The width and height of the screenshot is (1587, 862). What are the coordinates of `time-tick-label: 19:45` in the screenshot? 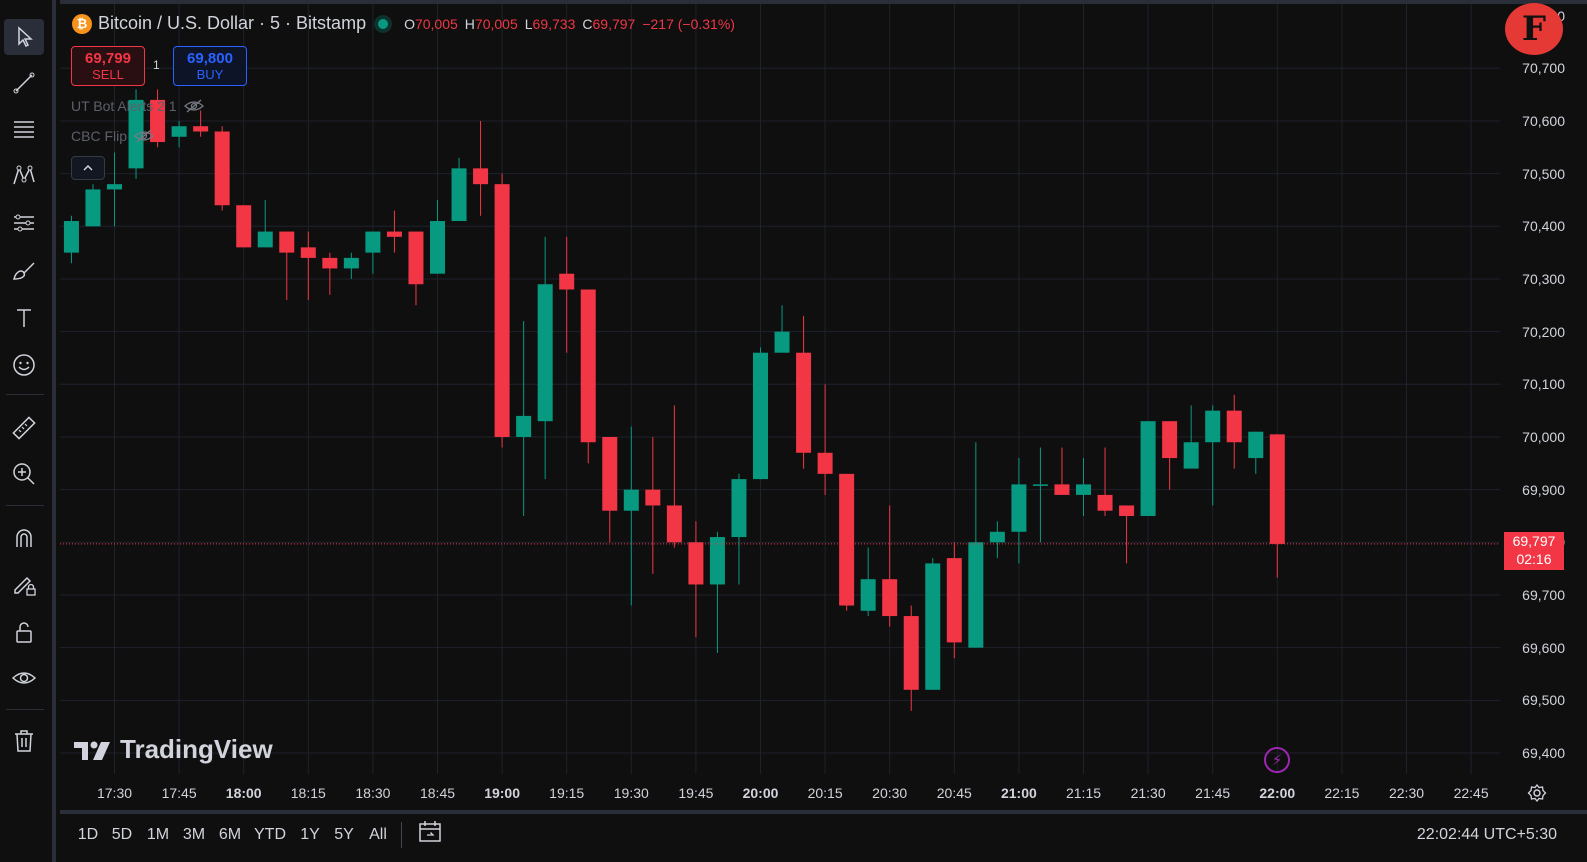 It's located at (696, 793).